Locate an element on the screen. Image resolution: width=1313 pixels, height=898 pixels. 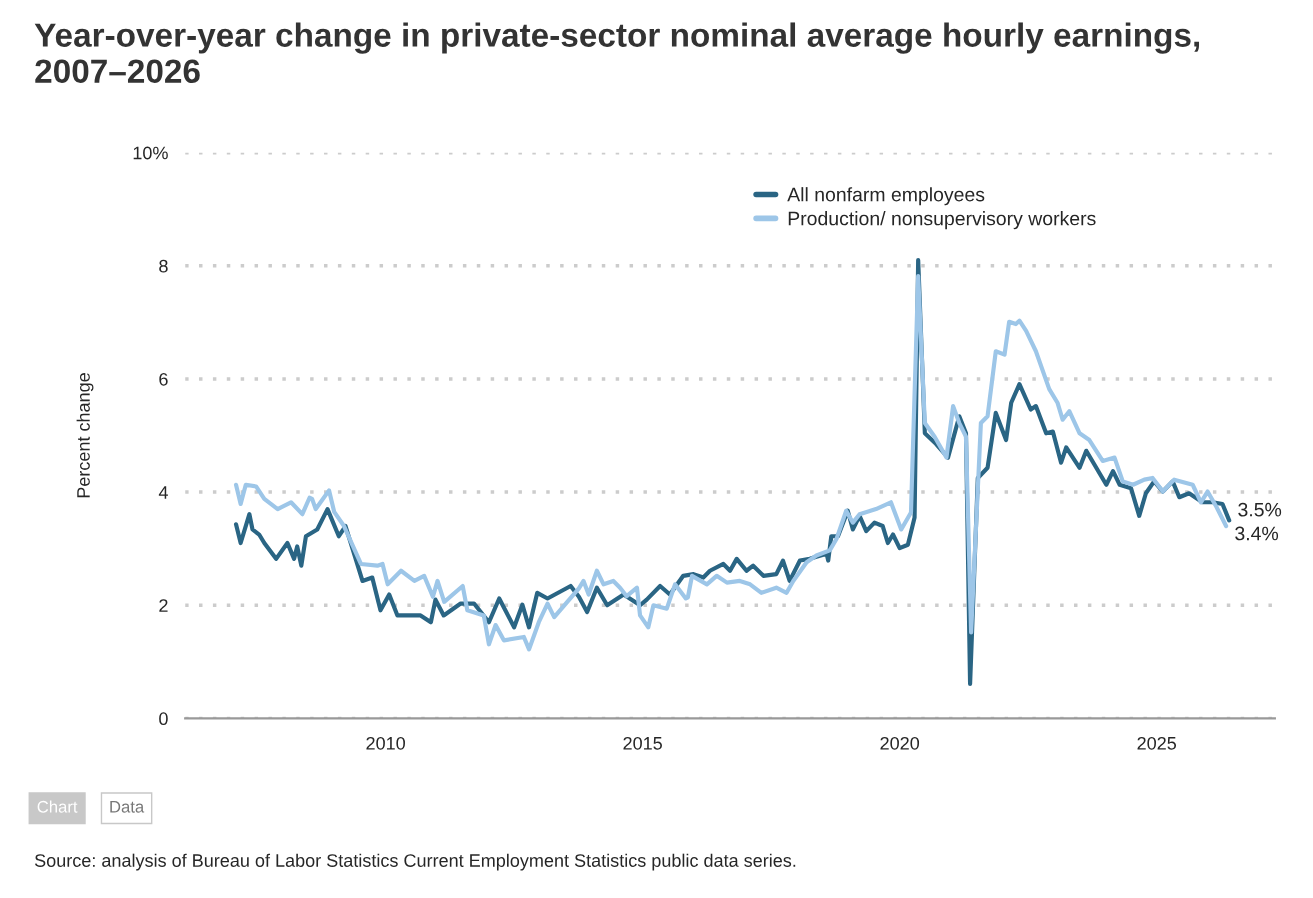
y-tick-label: 0 is located at coordinates (163, 719).